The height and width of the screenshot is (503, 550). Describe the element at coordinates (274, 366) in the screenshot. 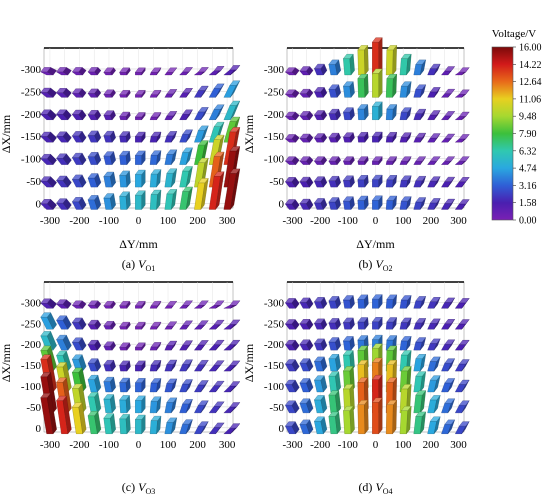

I see `y-tick-label: -150` at that location.